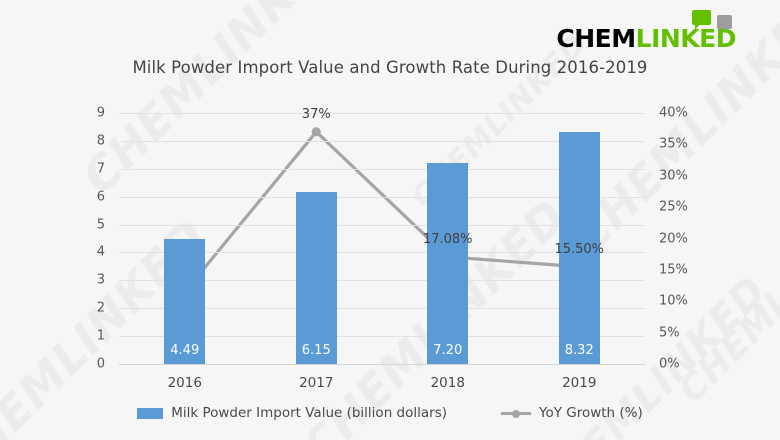 The width and height of the screenshot is (780, 440). I want to click on bar-2019: 8.32, so click(579, 247).